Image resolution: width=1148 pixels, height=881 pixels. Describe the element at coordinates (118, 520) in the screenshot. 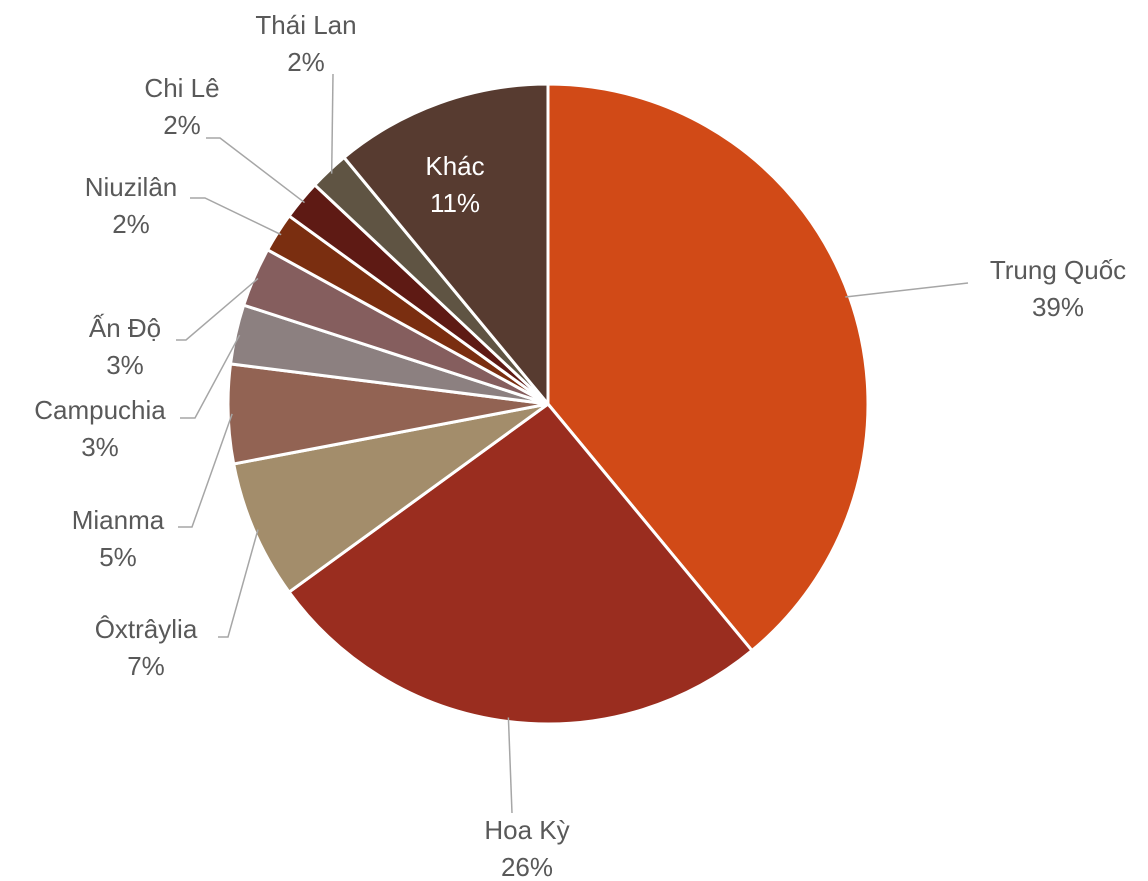

I see `category-label: Mianma` at that location.